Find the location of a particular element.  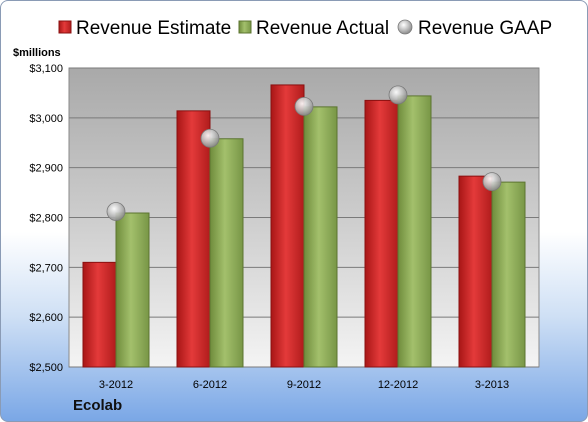

y-tick-label: $2,700 is located at coordinates (46, 268).